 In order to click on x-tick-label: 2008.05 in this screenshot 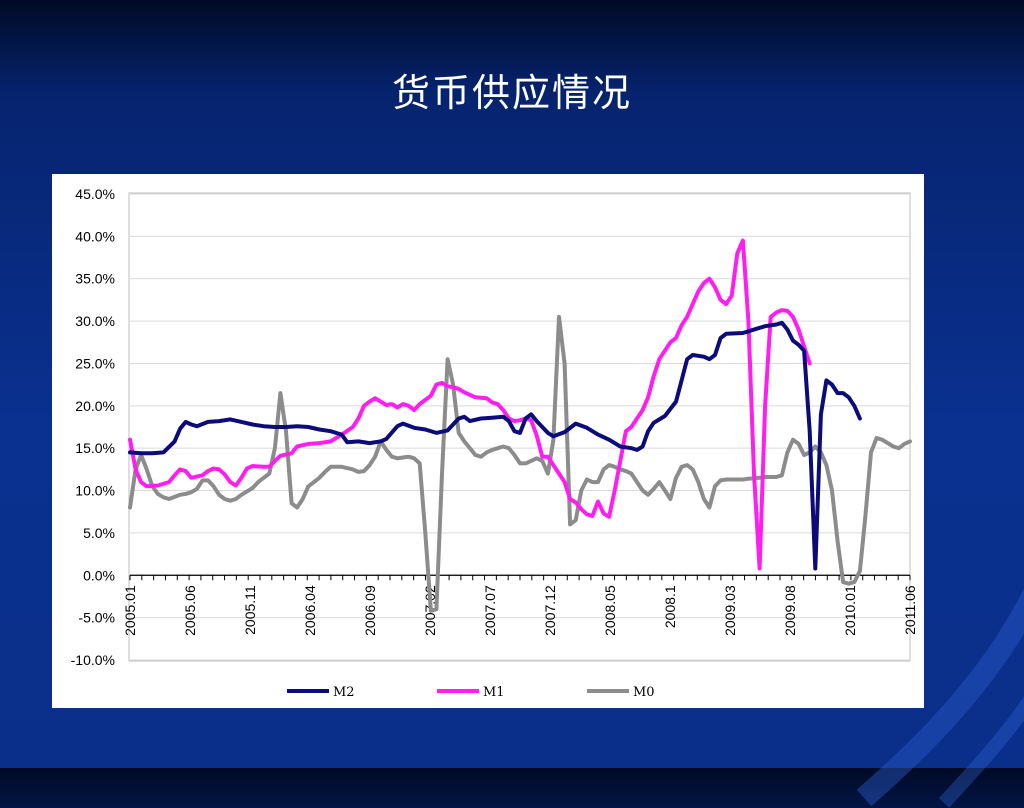, I will do `click(610, 610)`.